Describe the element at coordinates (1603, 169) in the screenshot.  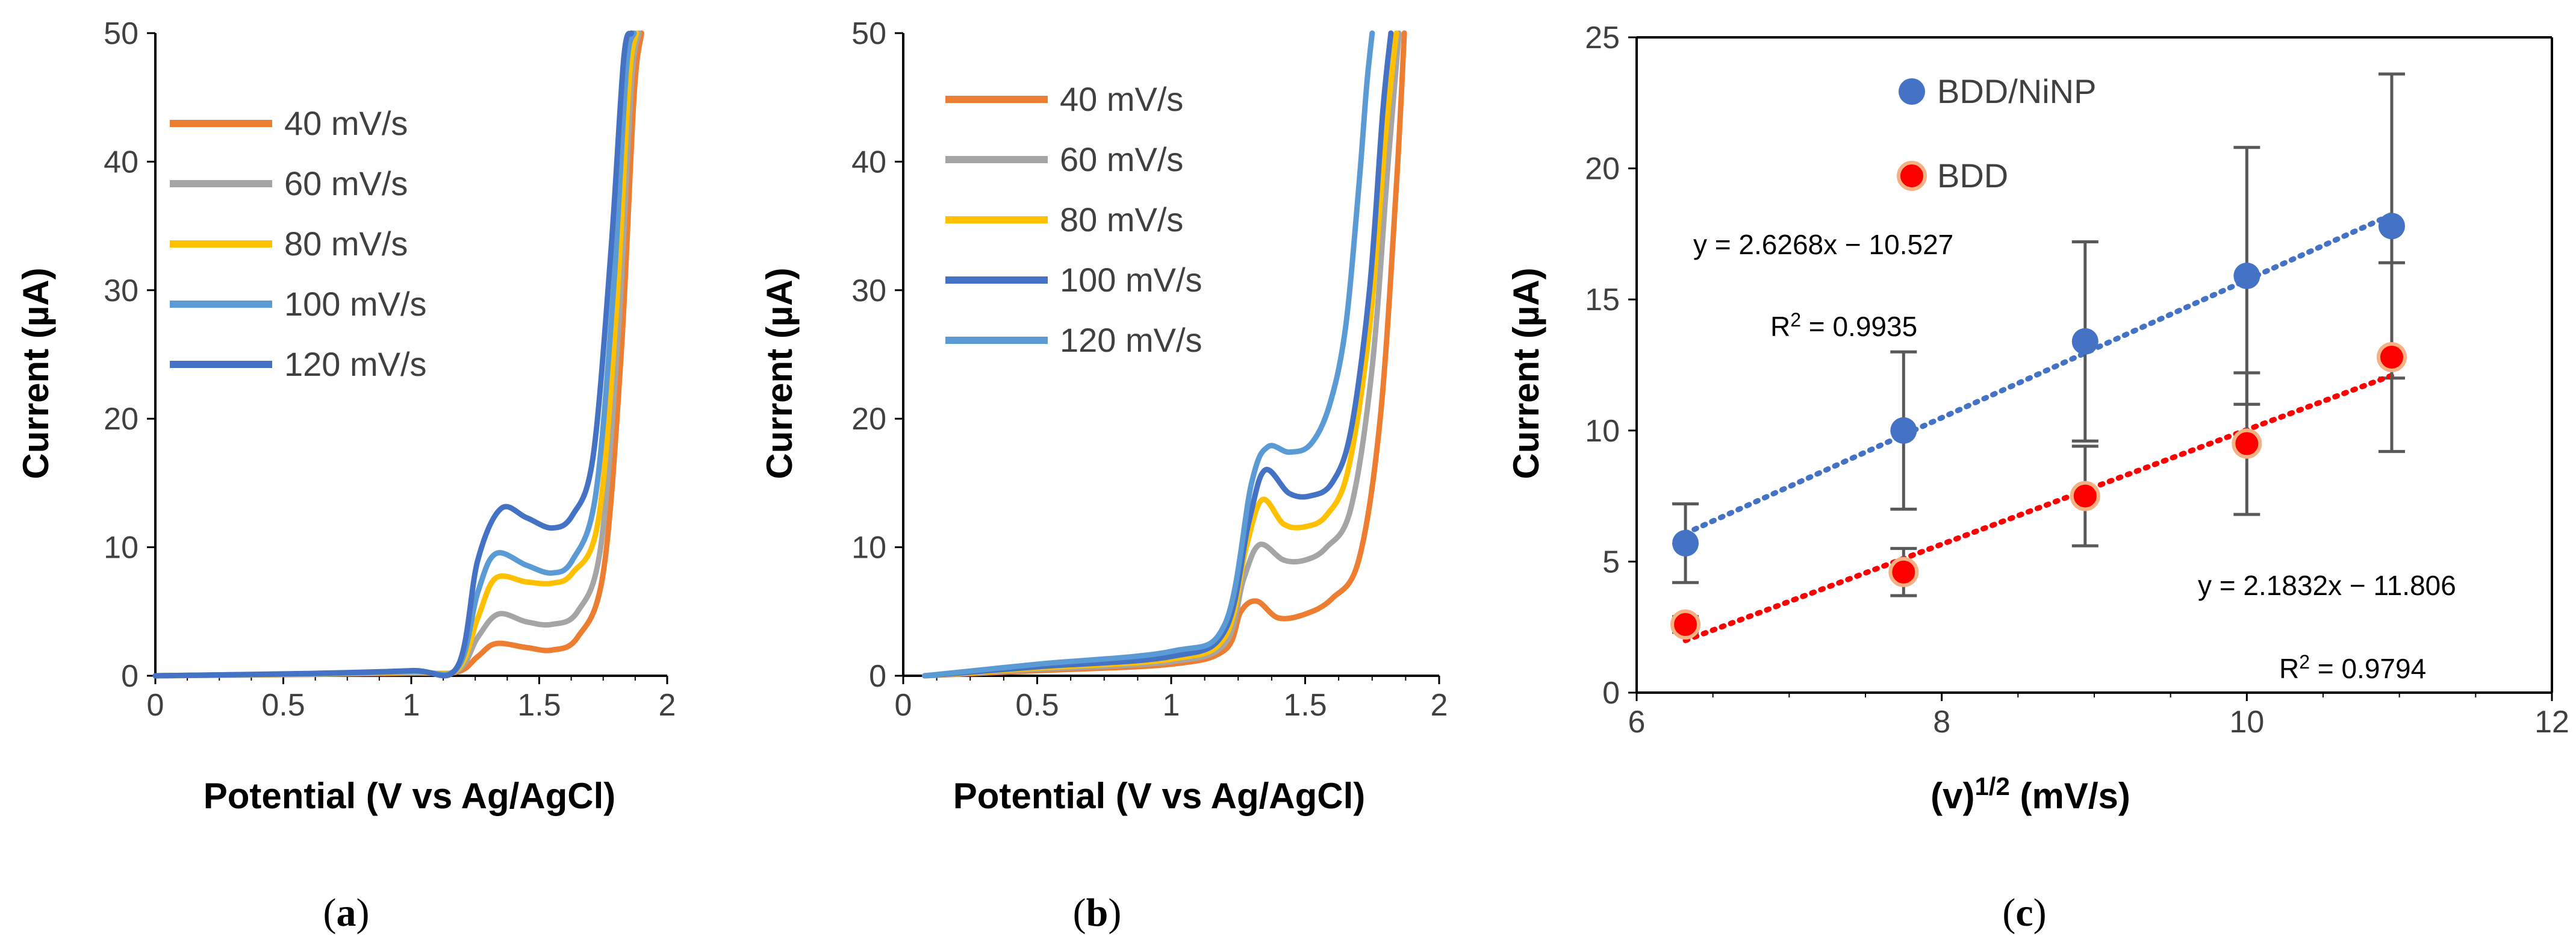
I see `chart-c-y-tick-label: 20` at that location.